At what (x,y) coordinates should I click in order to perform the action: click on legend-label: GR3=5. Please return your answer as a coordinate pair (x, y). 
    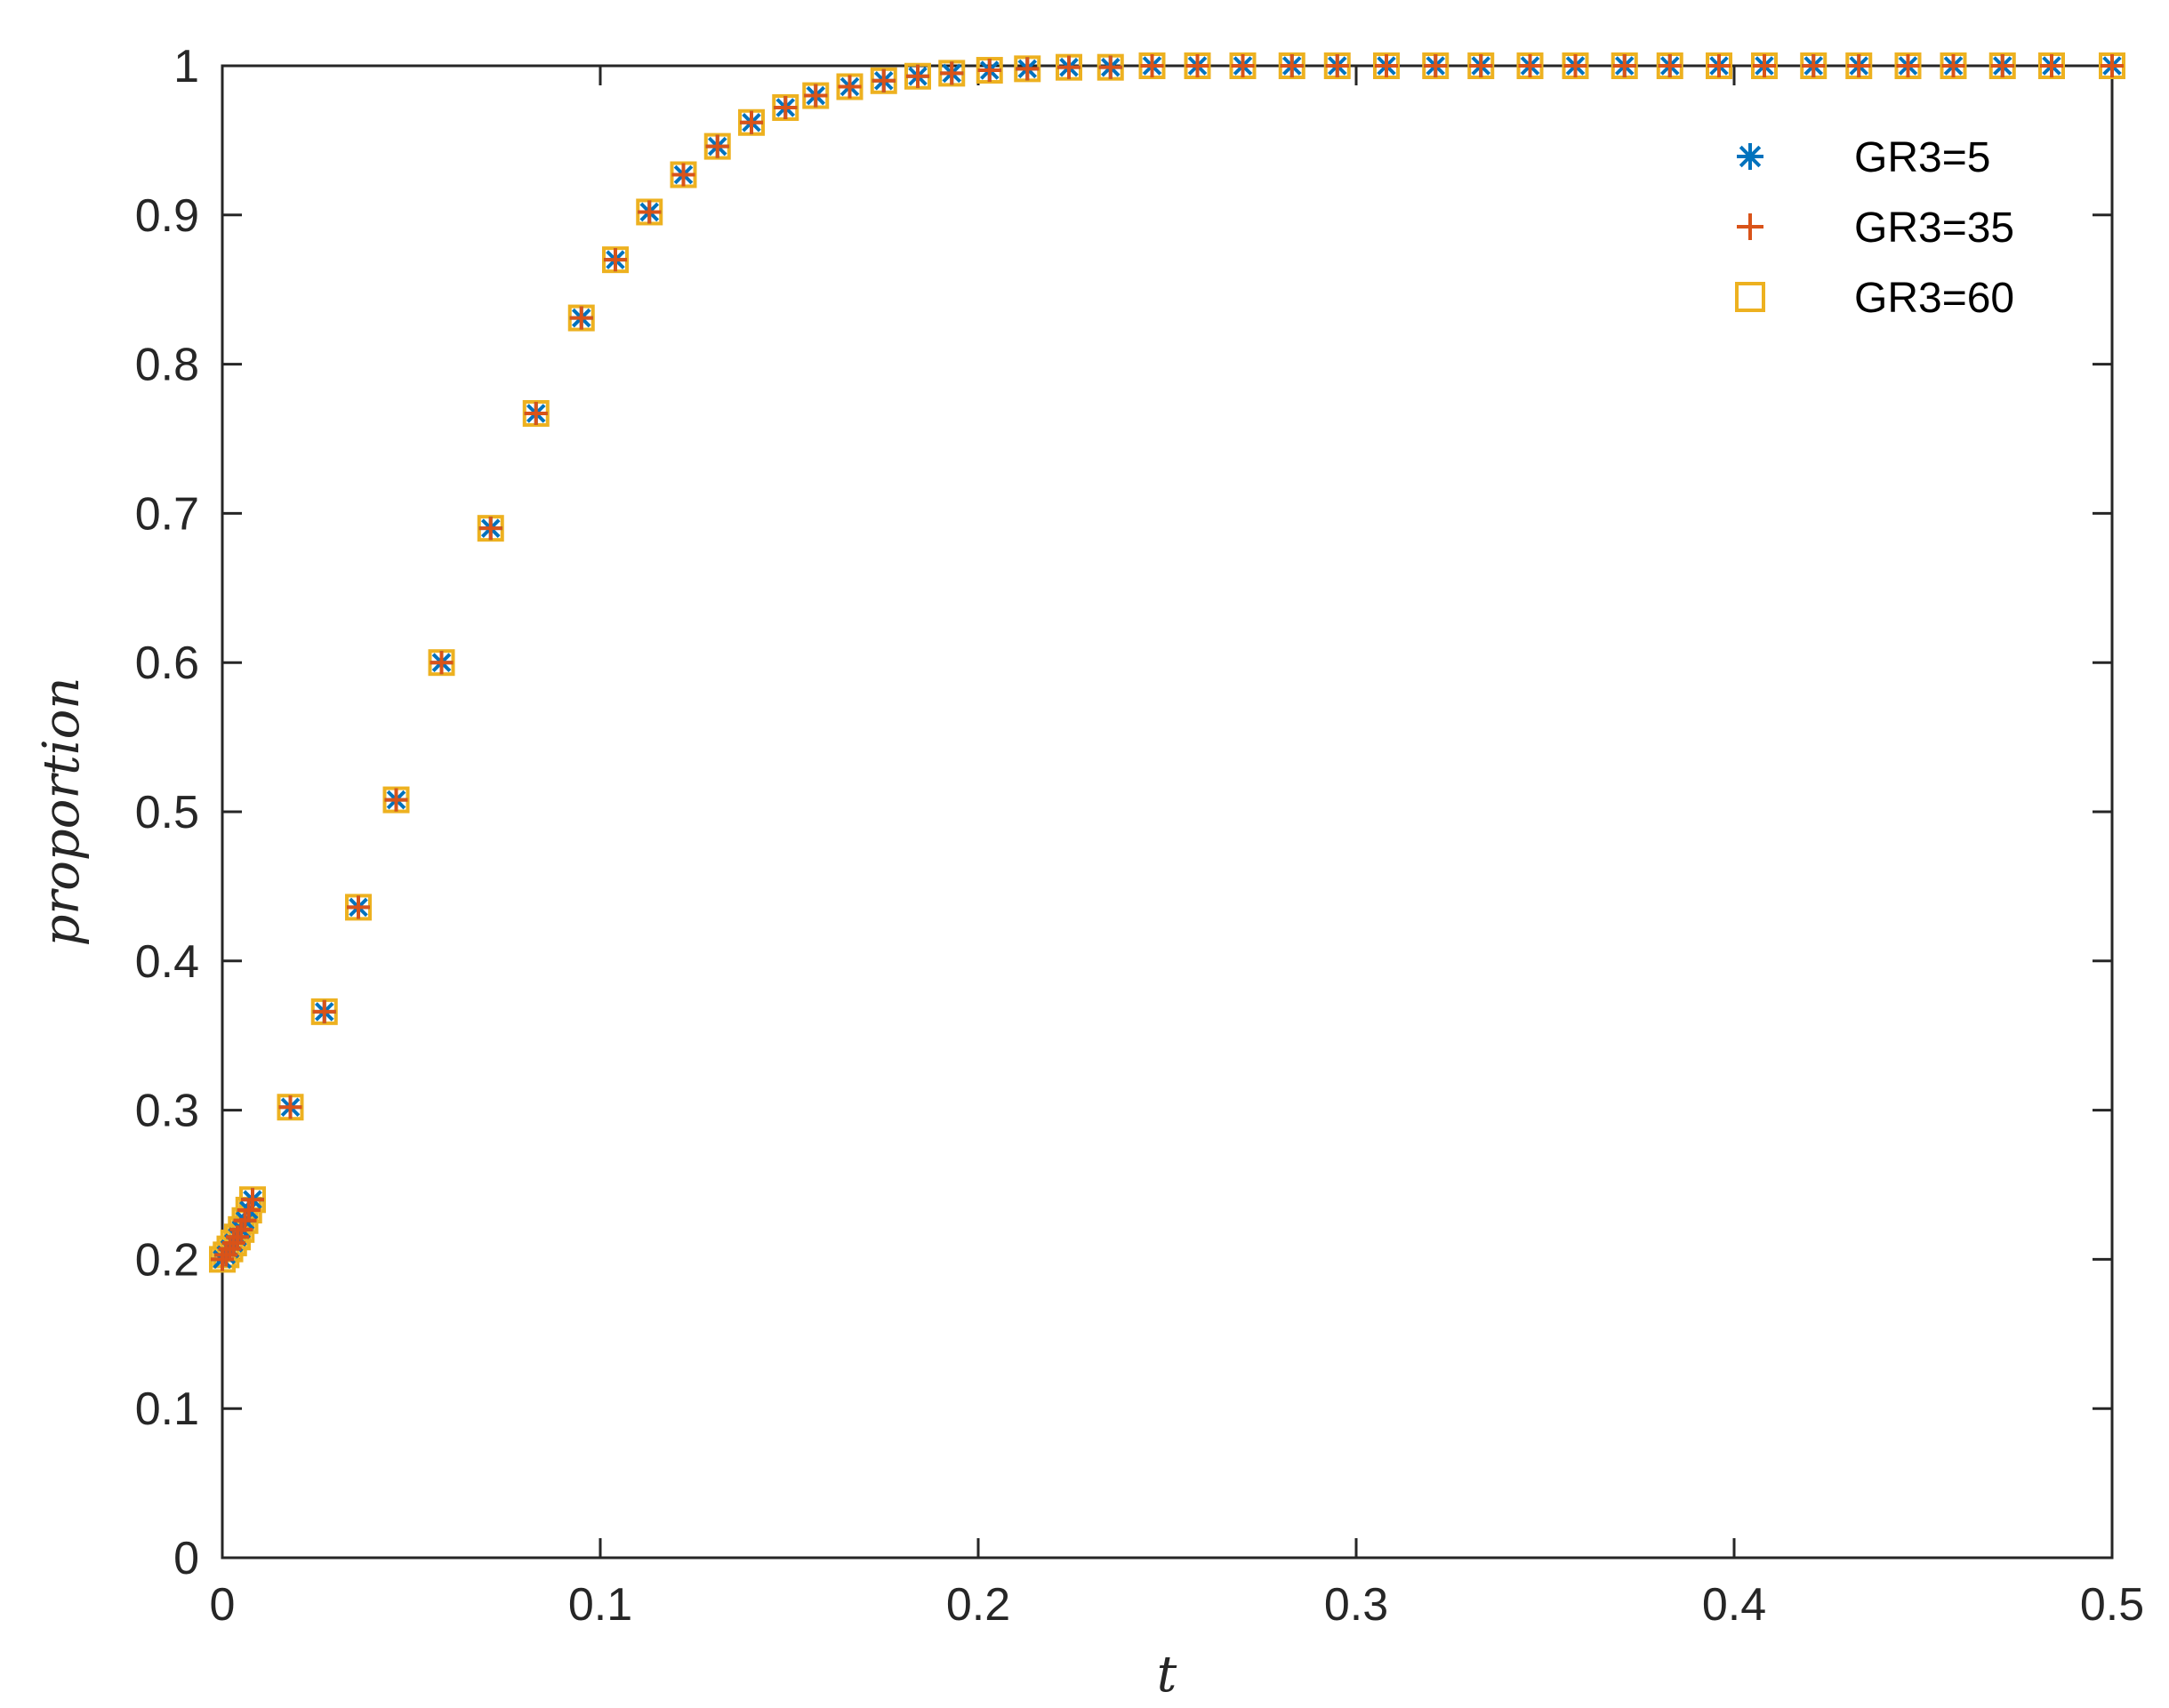
    Looking at the image, I should click on (1922, 157).